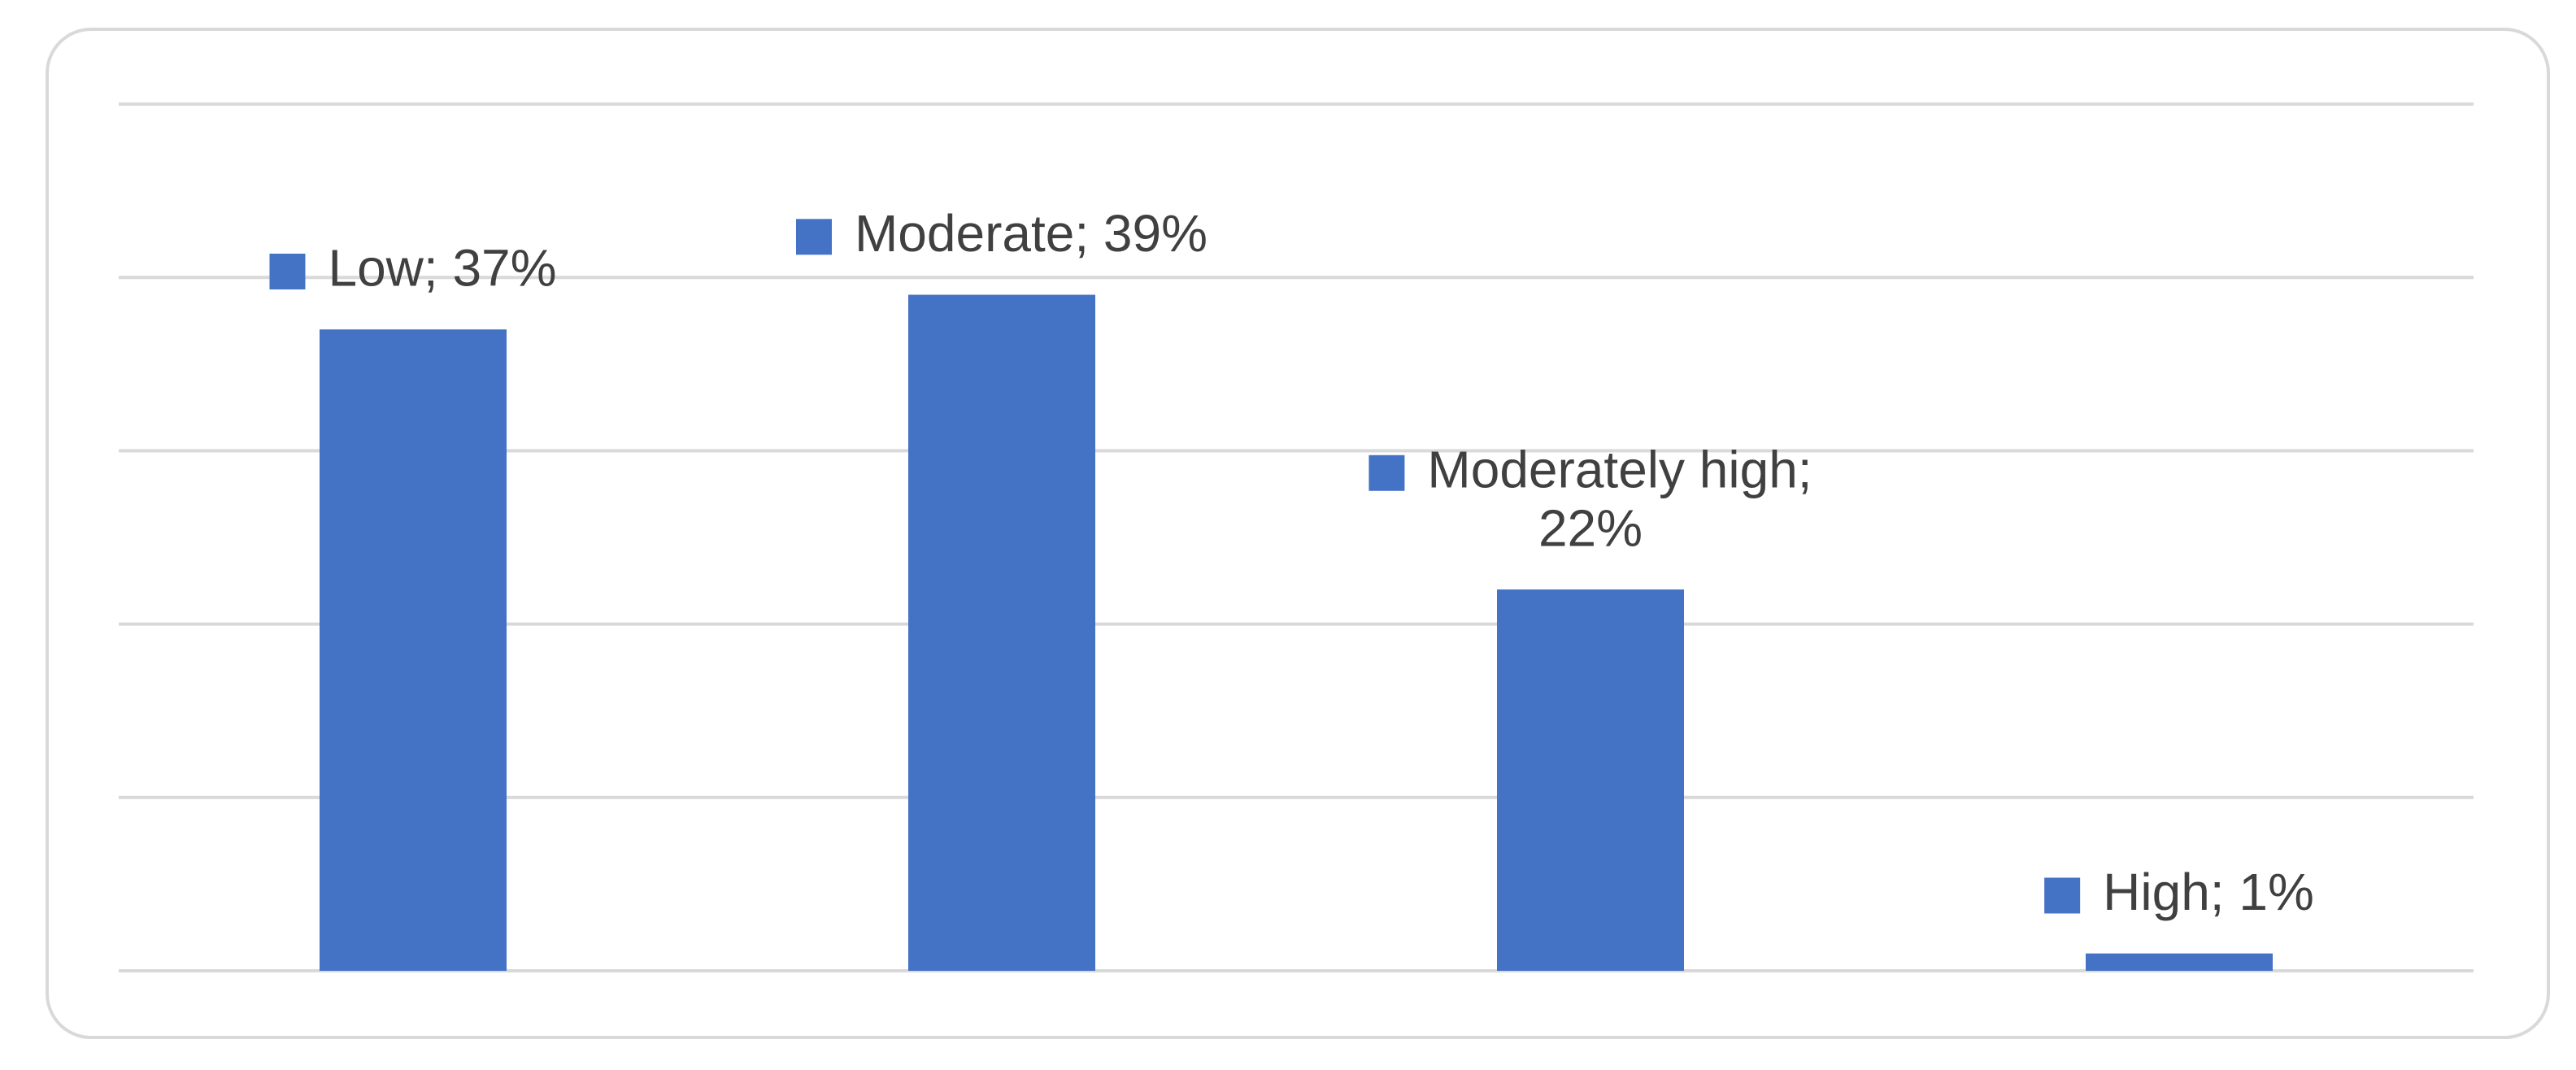 The image size is (2576, 1070). I want to click on data-label-text: Moderately high;, so click(1620, 469).